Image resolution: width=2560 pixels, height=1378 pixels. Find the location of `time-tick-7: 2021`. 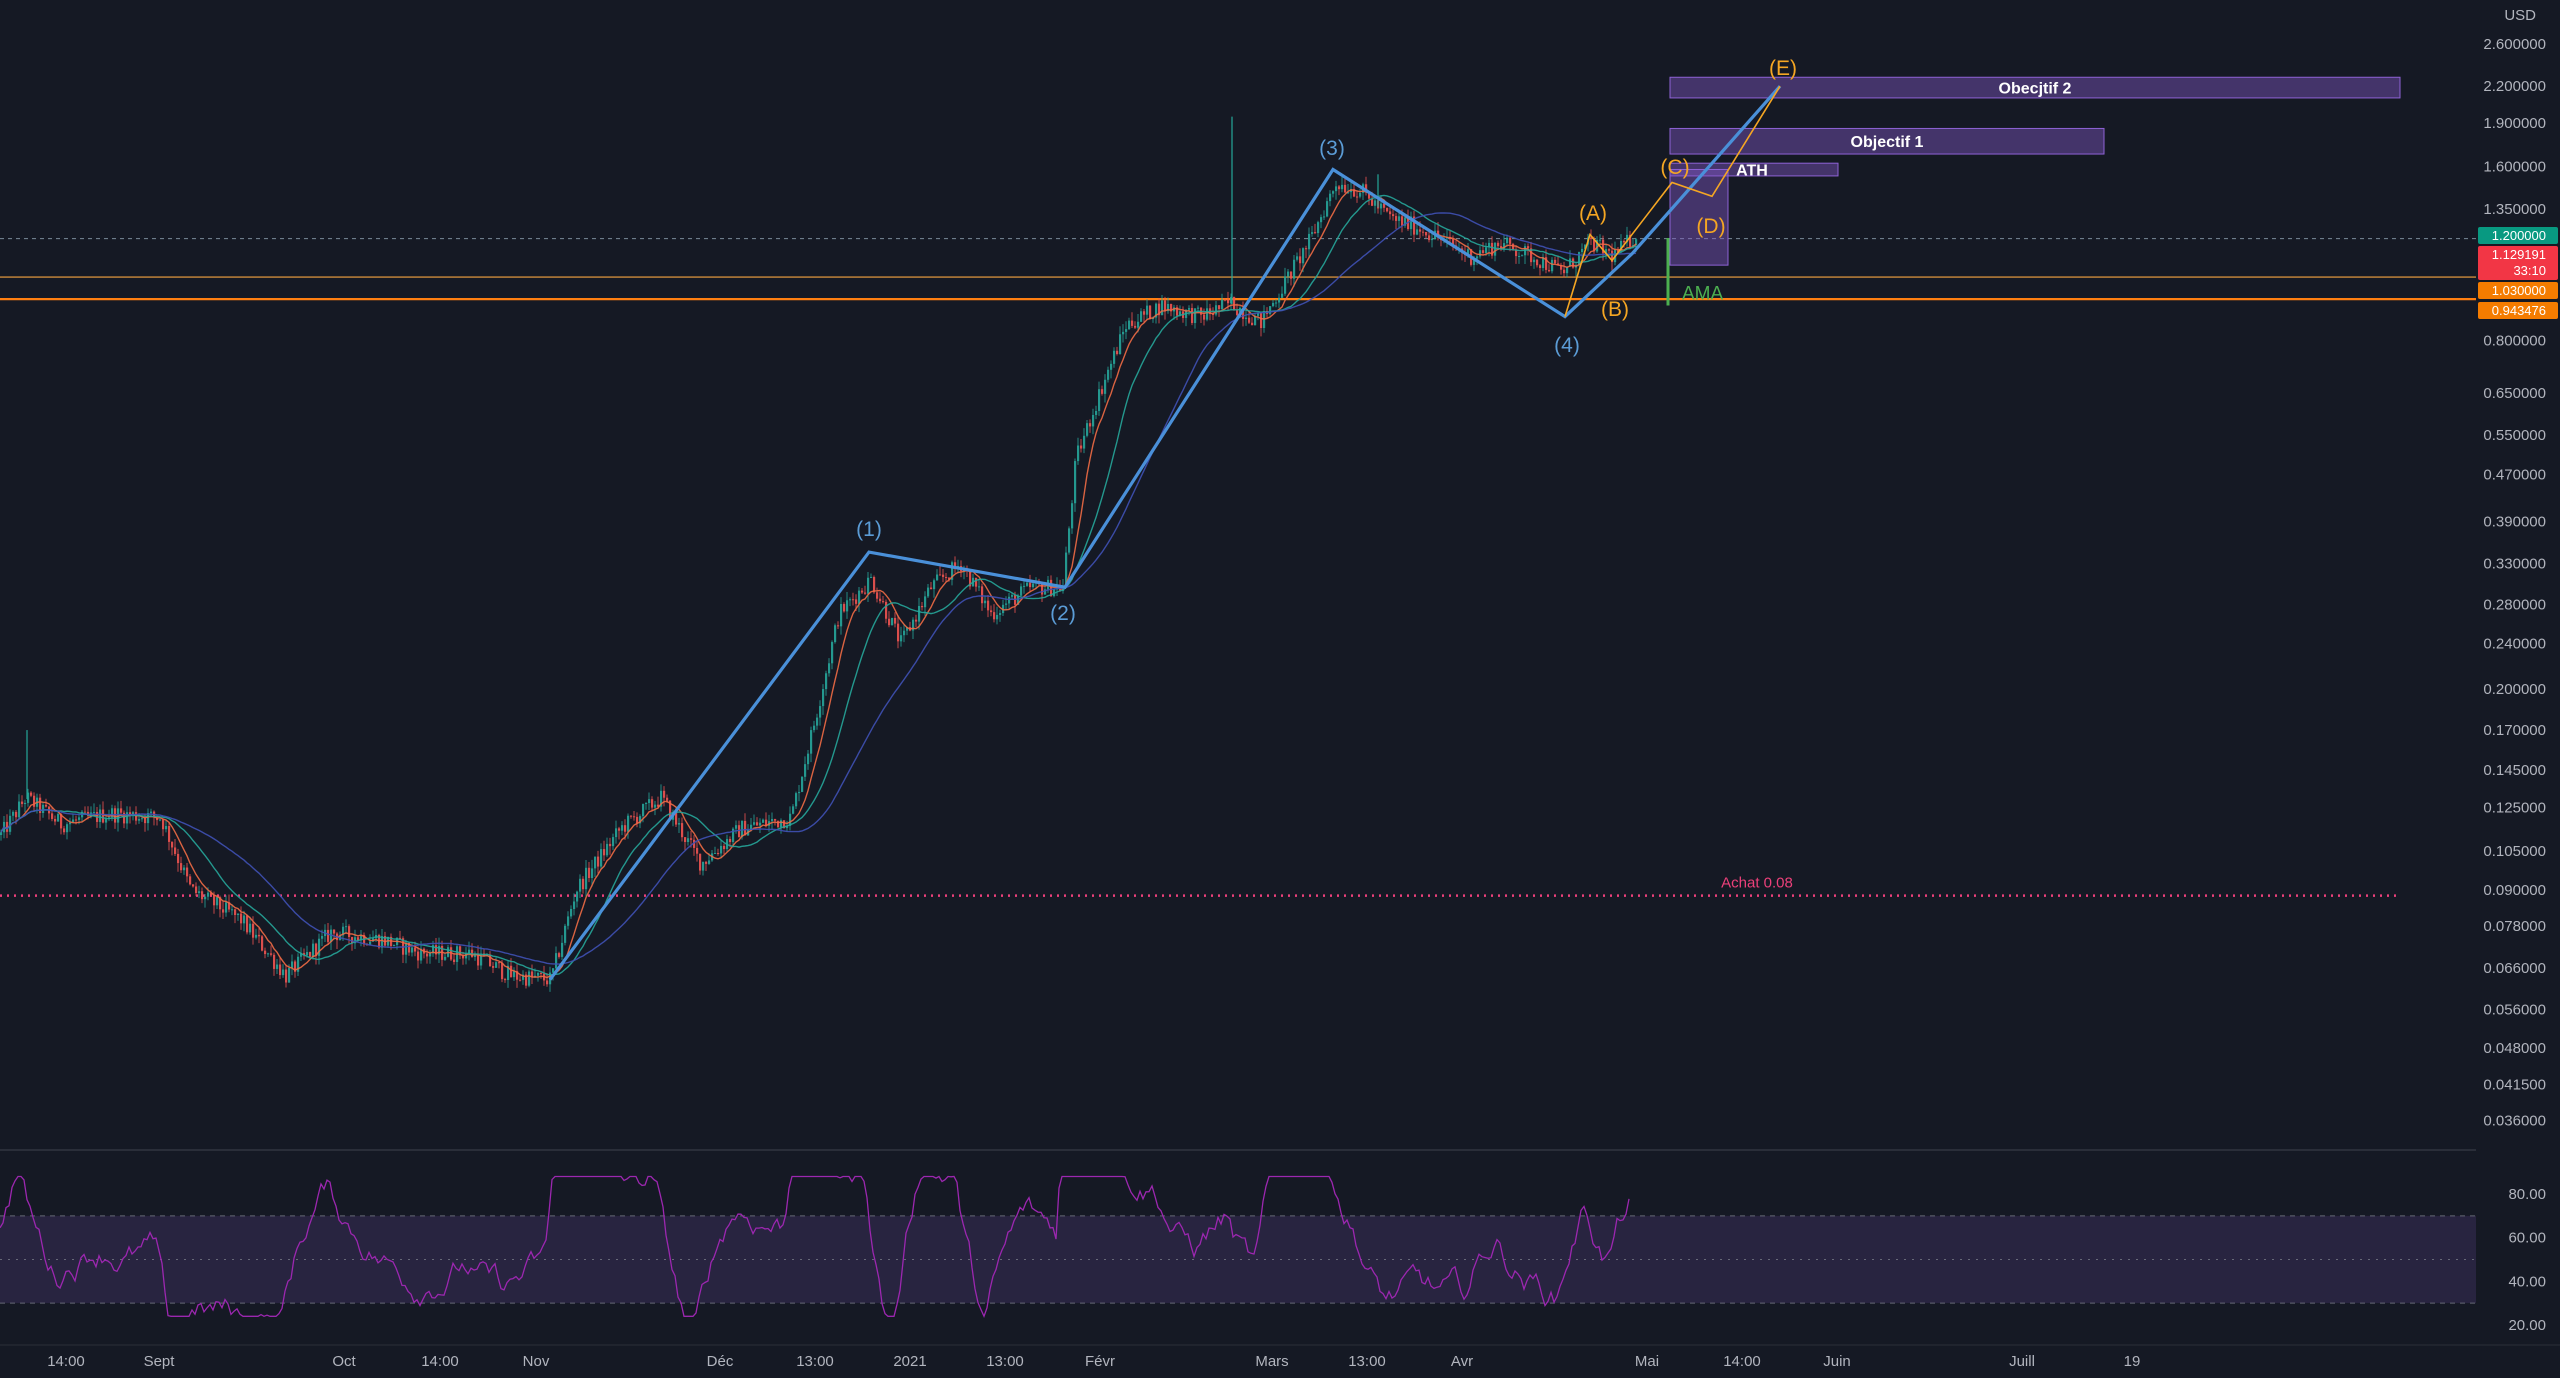

time-tick-7: 2021 is located at coordinates (909, 1361).